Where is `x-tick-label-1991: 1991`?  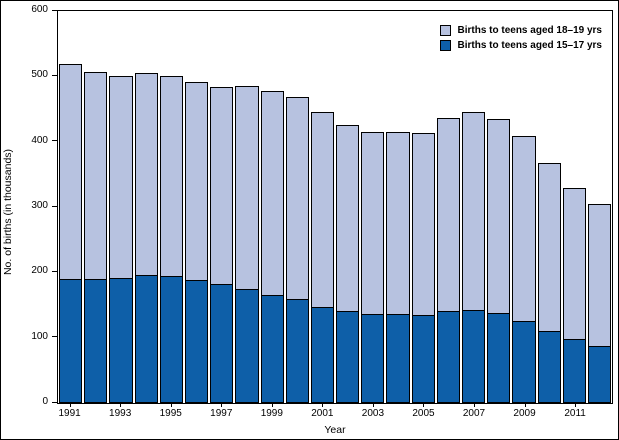 x-tick-label-1991: 1991 is located at coordinates (69, 413).